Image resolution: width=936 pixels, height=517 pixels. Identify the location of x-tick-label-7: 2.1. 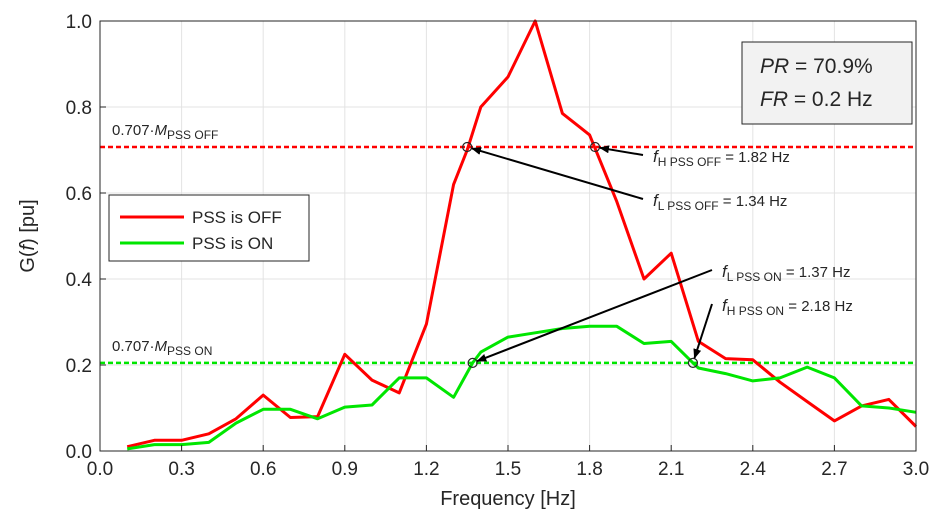
(671, 469).